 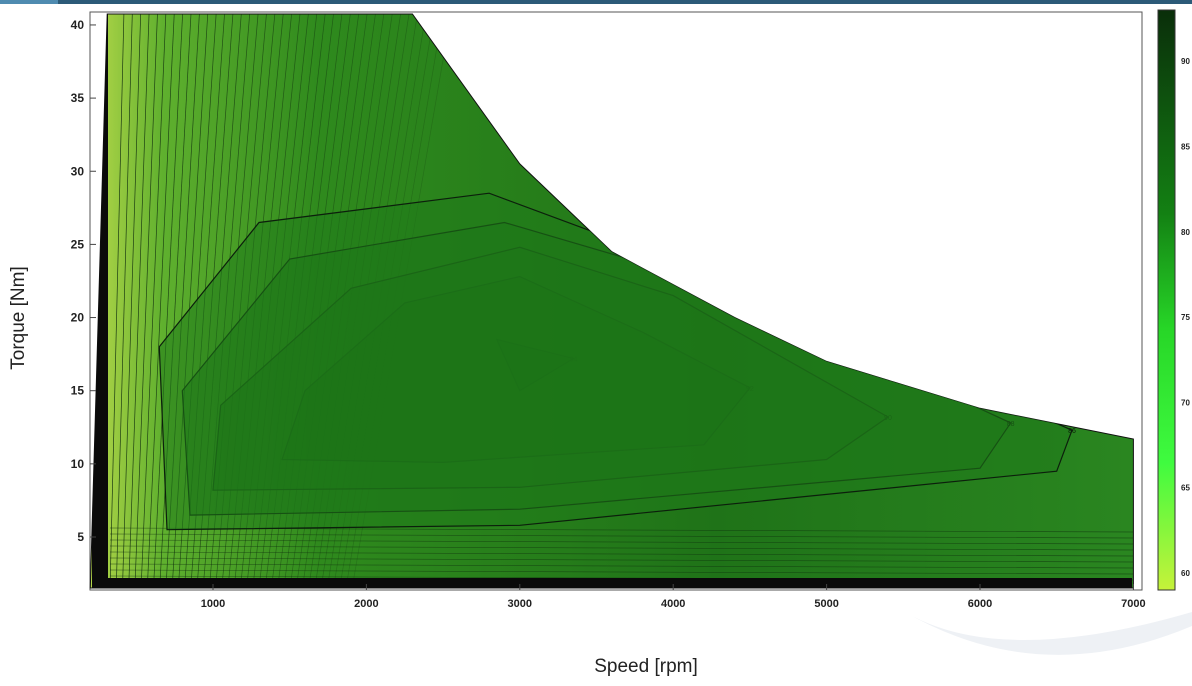 What do you see at coordinates (18, 317) in the screenshot?
I see `y-axis-label: Torque [Nm]` at bounding box center [18, 317].